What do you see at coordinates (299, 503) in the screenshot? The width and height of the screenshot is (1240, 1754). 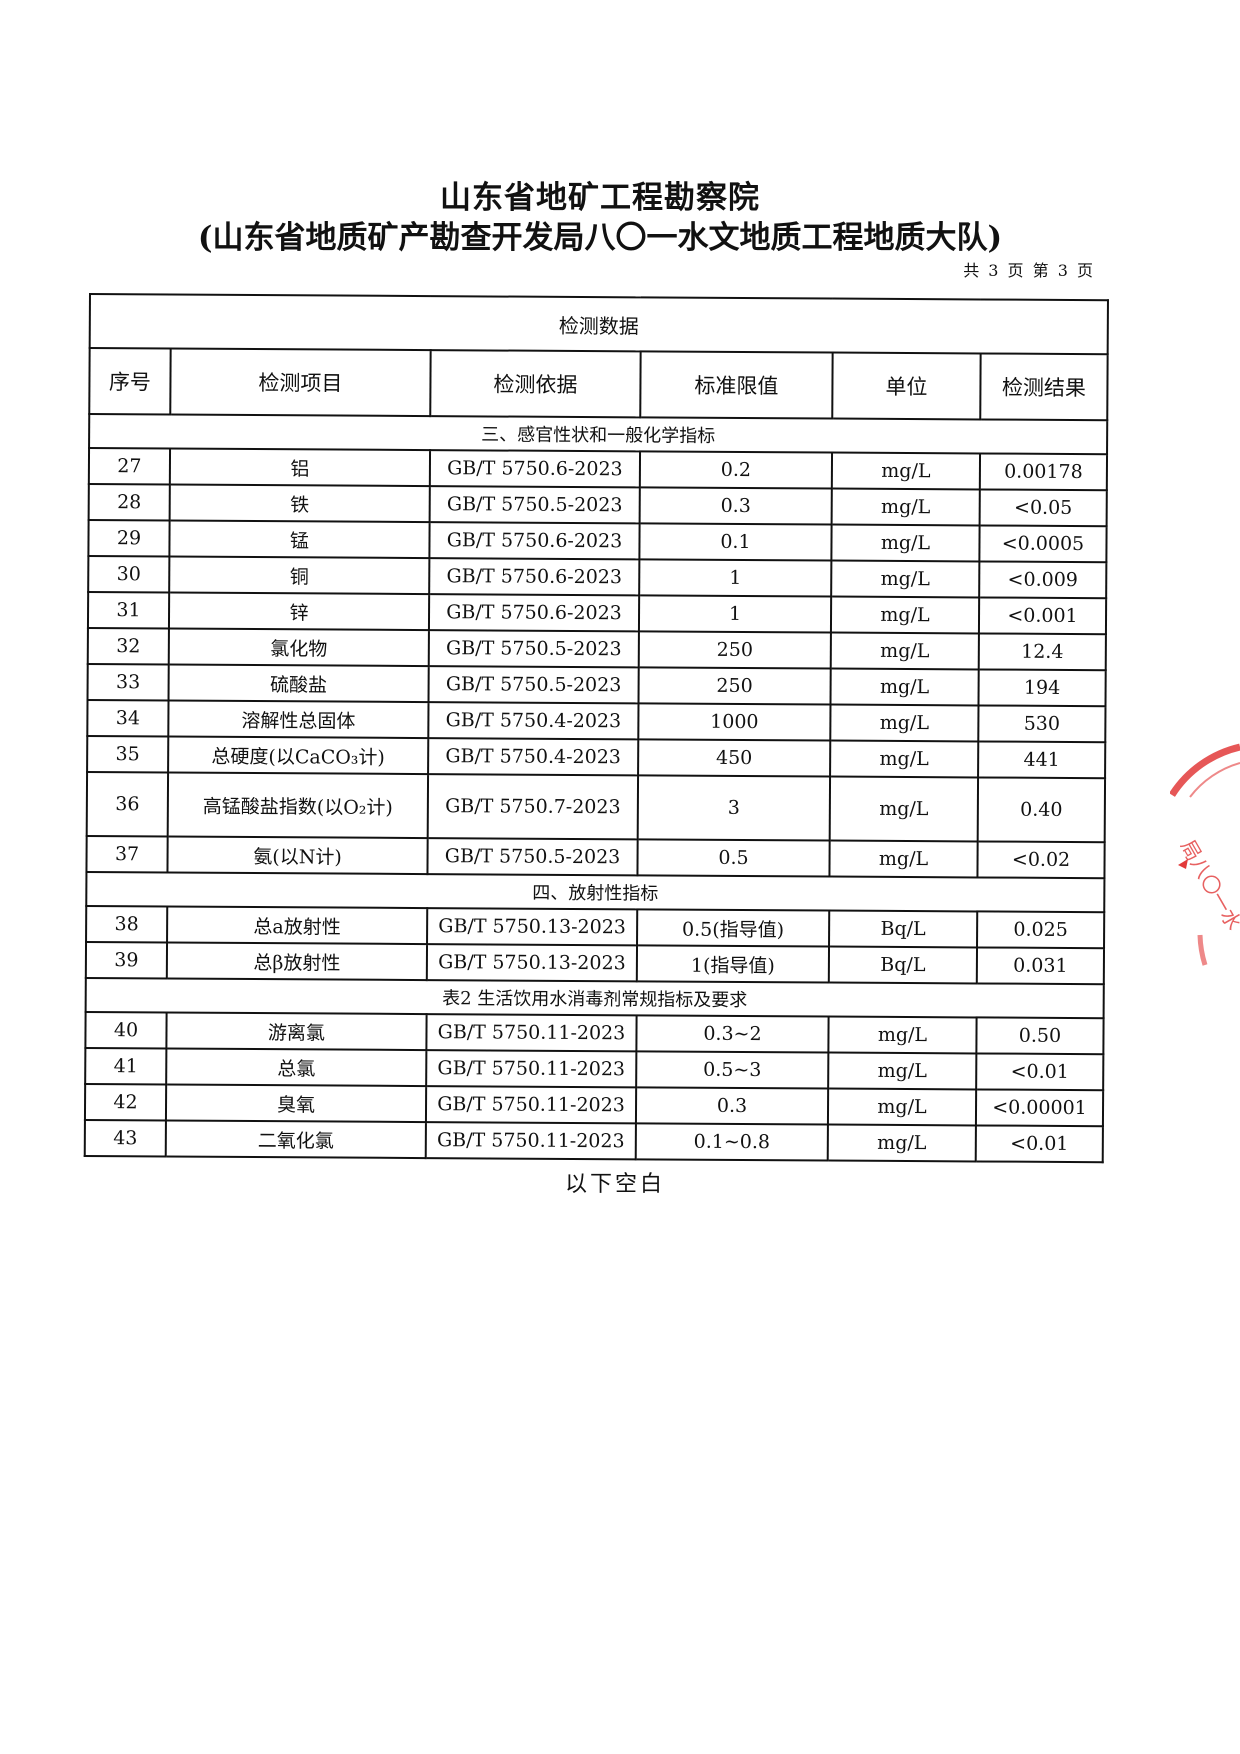 I see `cell-item: 铁` at bounding box center [299, 503].